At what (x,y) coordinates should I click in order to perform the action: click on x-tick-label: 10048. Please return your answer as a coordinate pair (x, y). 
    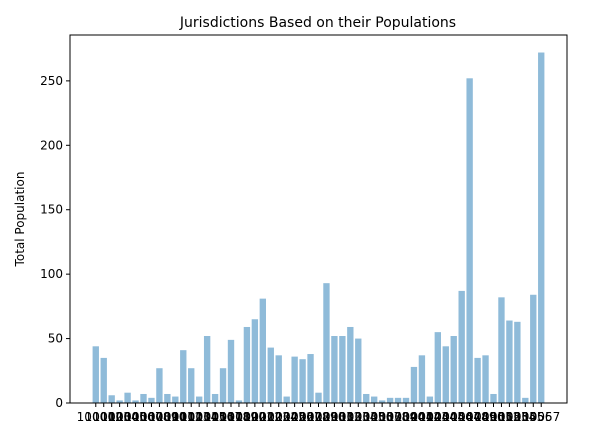
    Looking at the image, I should click on (470, 417).